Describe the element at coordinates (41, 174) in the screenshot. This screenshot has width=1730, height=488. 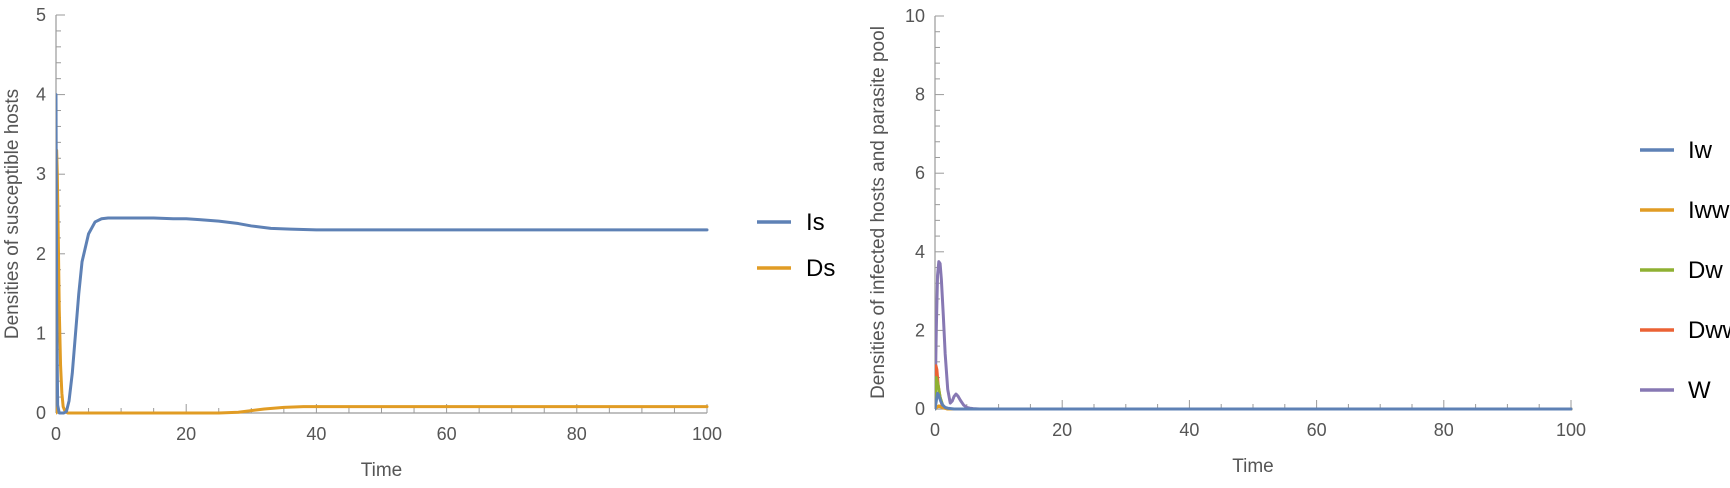
I see `y-tick-label: 3` at that location.